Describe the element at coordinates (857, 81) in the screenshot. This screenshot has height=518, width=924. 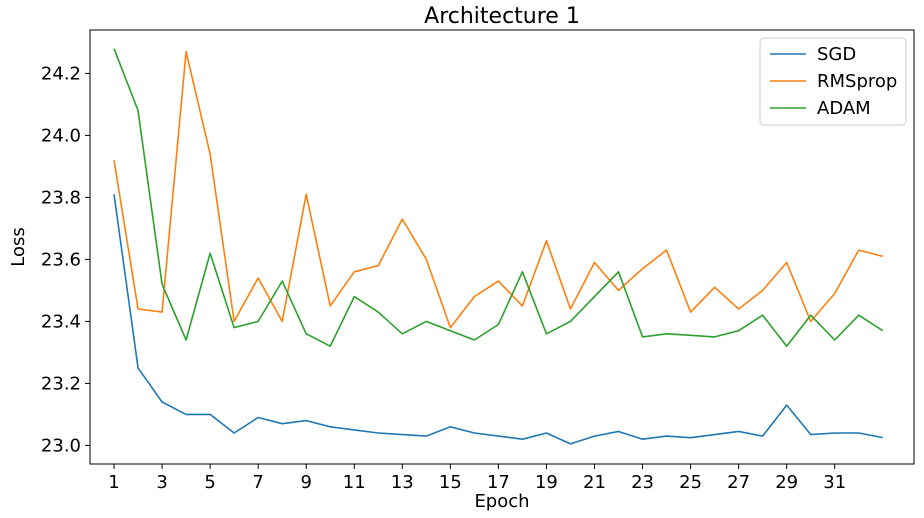
I see `legend-label: RMSprop` at that location.